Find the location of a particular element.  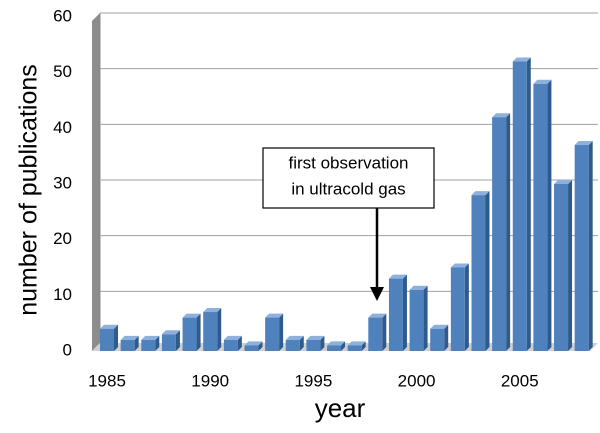

y-tick-label: 10 is located at coordinates (62, 294).